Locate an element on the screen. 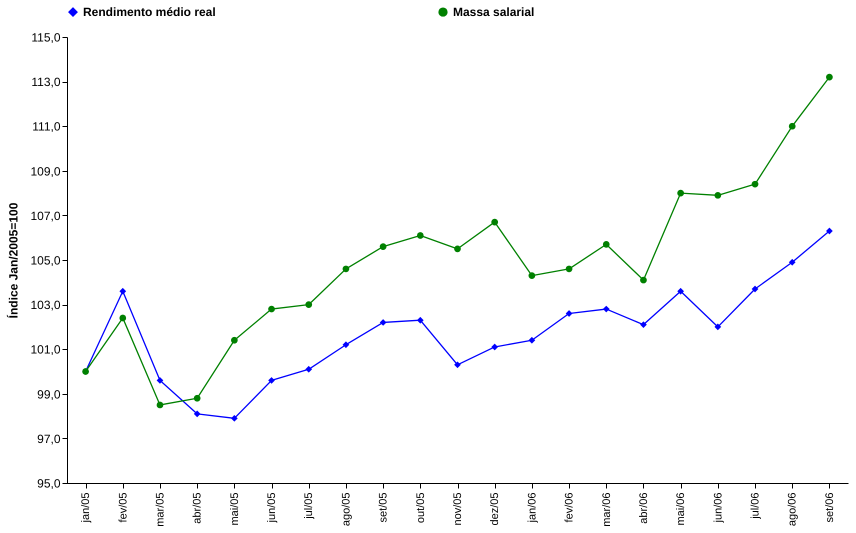 The width and height of the screenshot is (856, 533). x-tick-label: abr/05 is located at coordinates (198, 508).